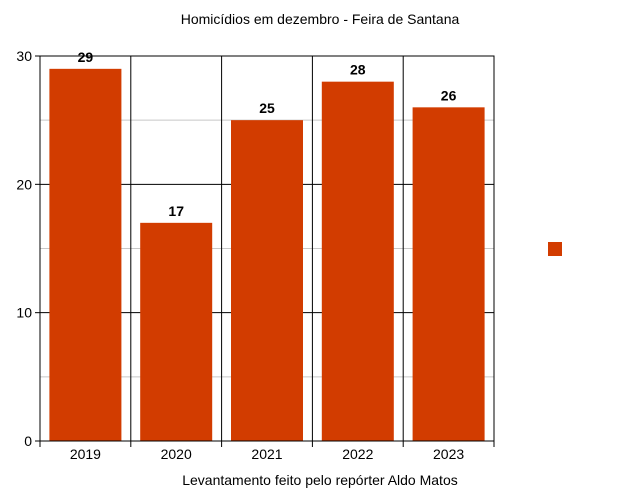 This screenshot has width=640, height=494. I want to click on data-label-2022: 28, so click(358, 70).